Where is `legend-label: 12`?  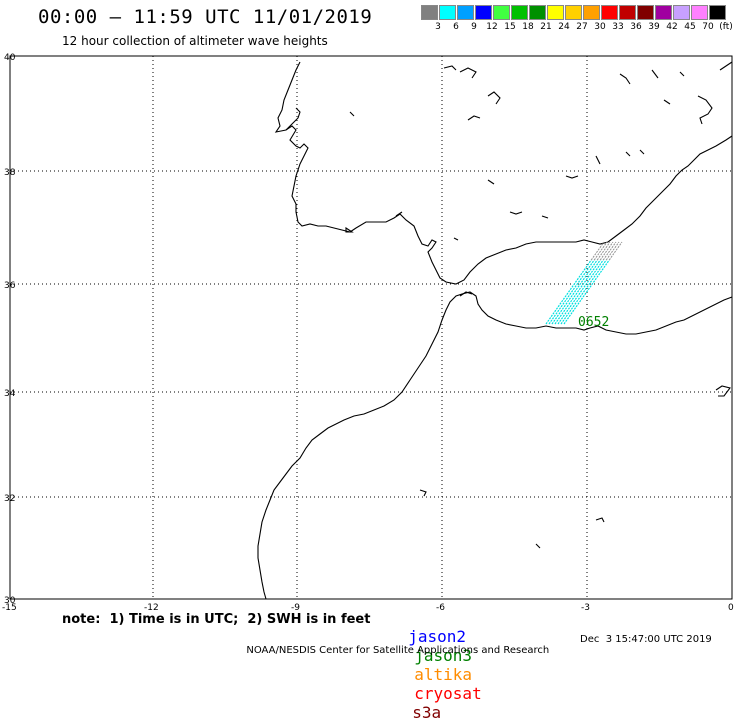
legend-label: 12 is located at coordinates (492, 27).